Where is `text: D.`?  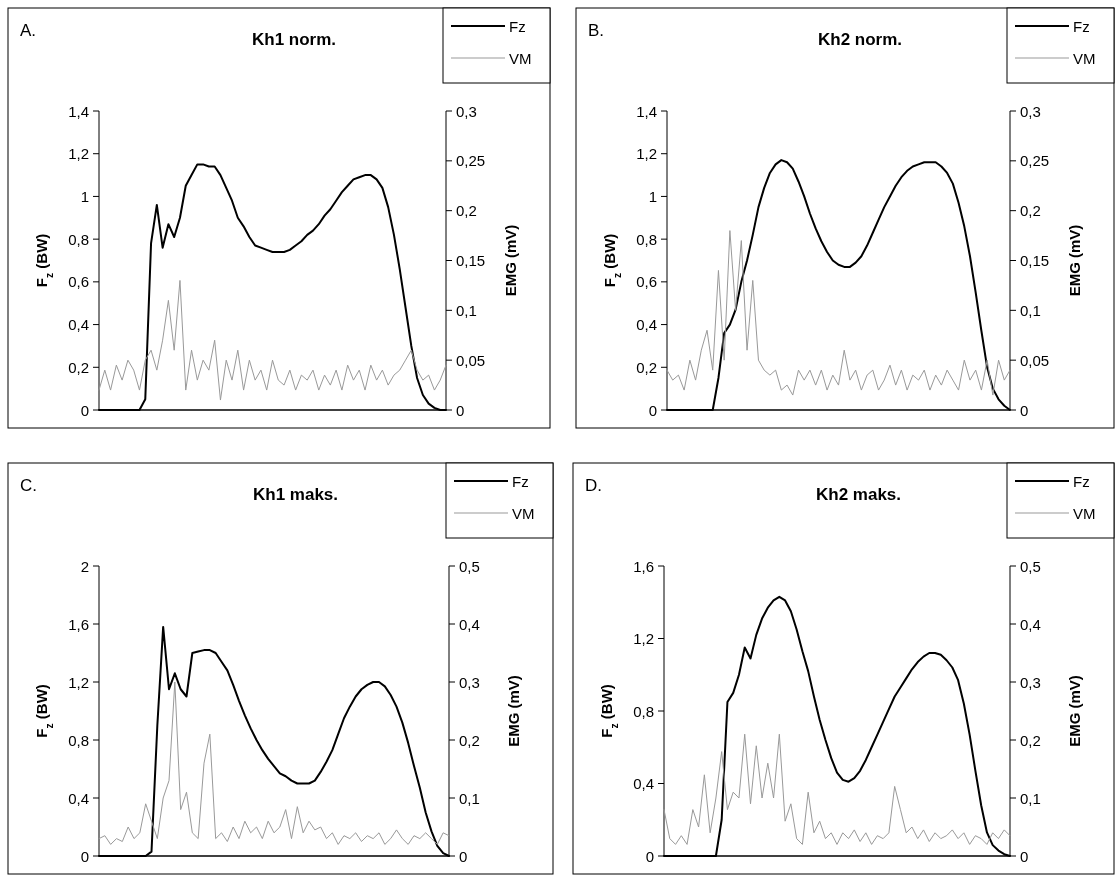 text: D. is located at coordinates (593, 485).